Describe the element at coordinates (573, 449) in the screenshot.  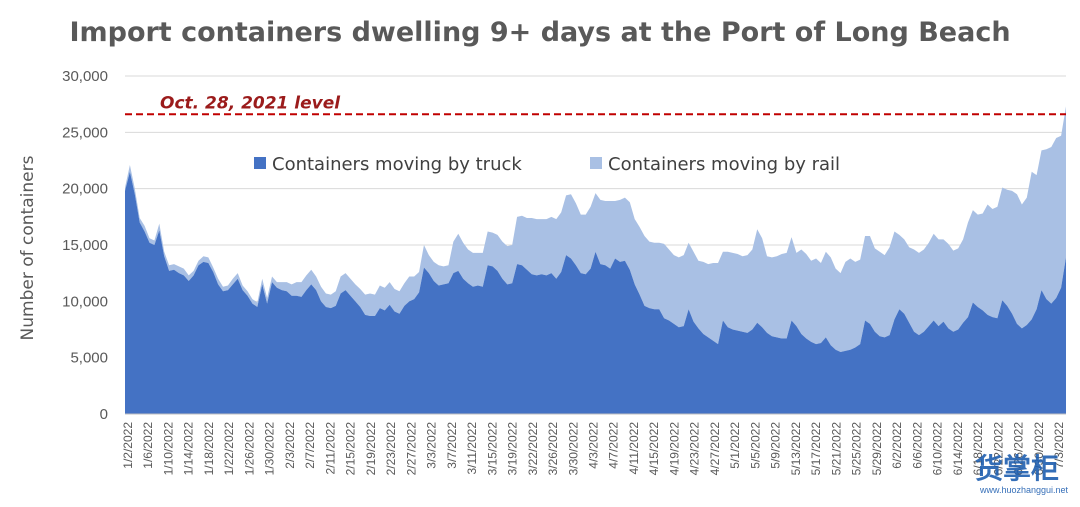
I see `x-tick-label: 3/30/2022` at that location.